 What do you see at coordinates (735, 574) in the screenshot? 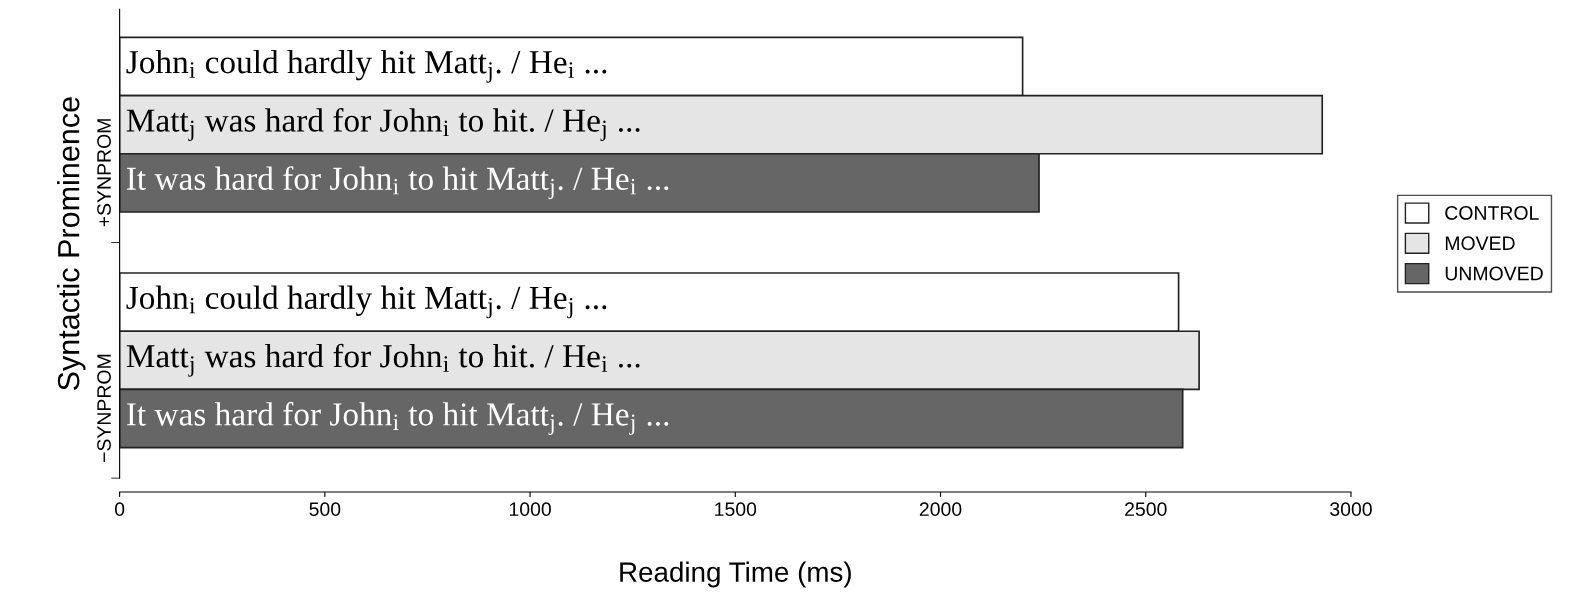
I see `x-axis-title: Reading Time (ms)` at bounding box center [735, 574].